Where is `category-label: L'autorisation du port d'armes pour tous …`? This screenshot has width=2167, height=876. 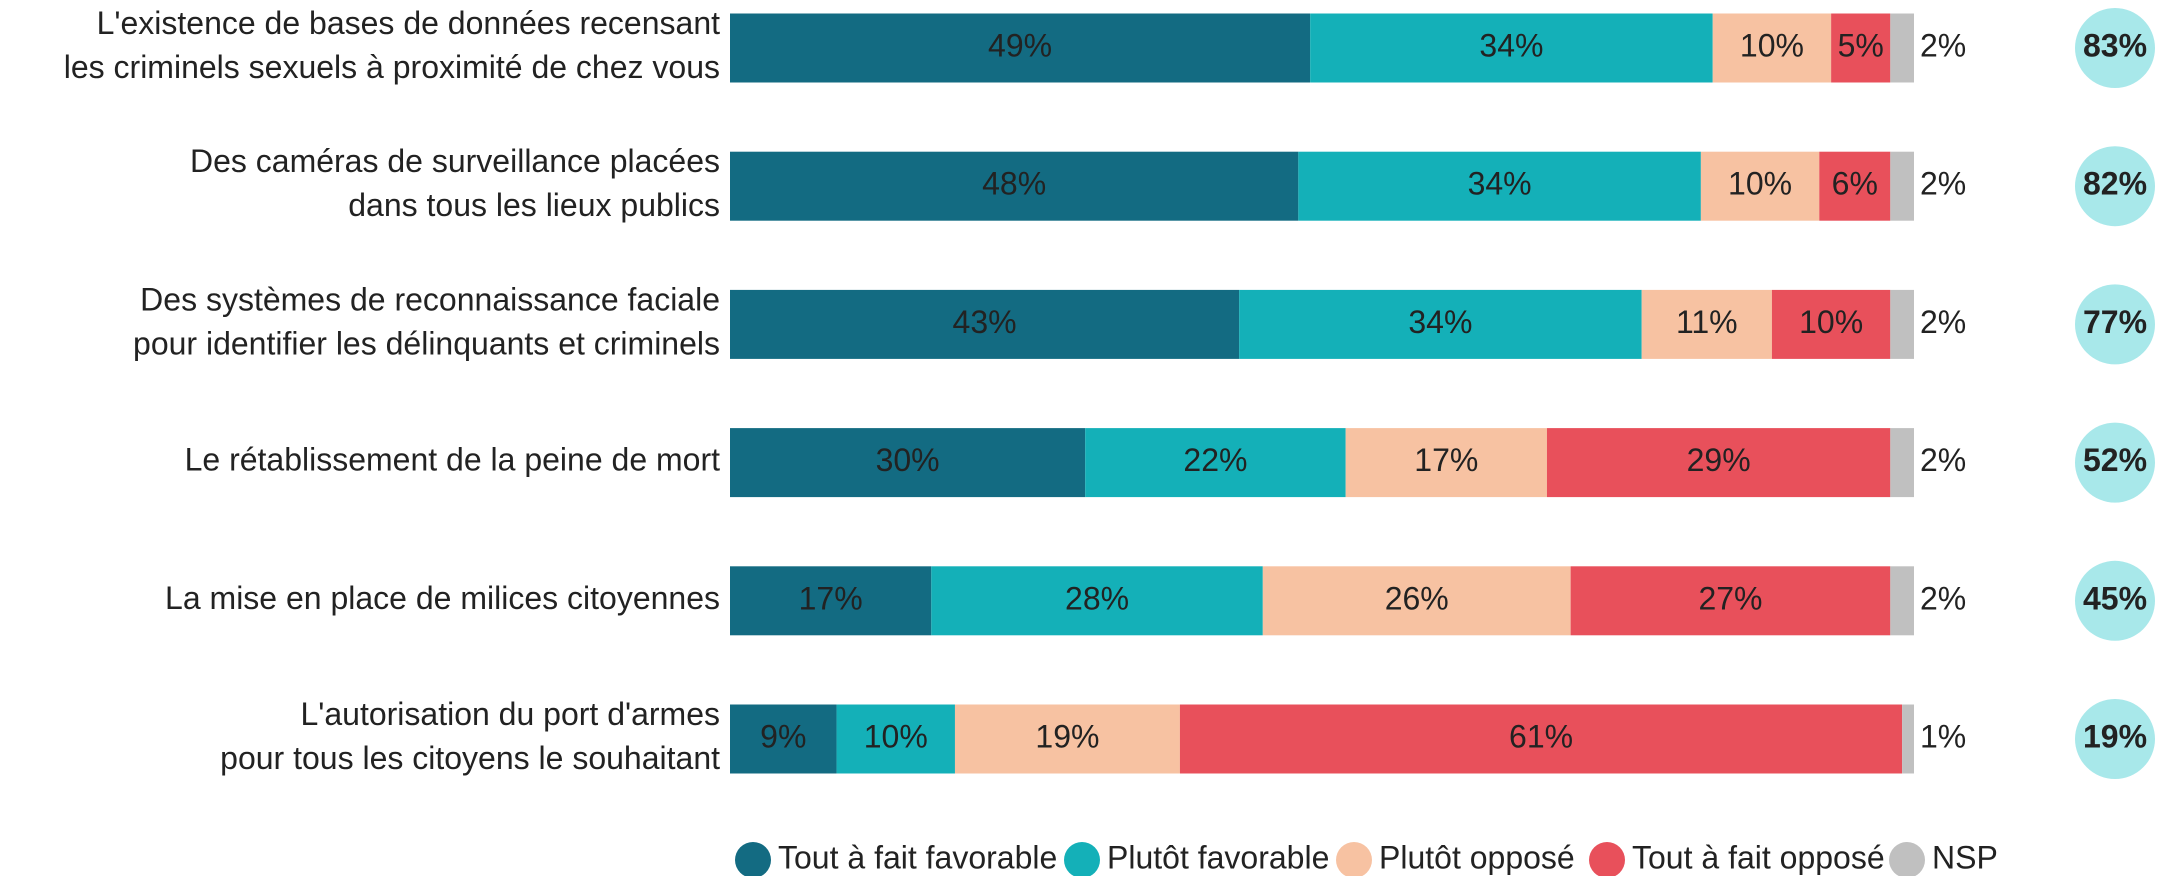
category-label: L'autorisation du port d'armes pour tous … is located at coordinates (470, 736).